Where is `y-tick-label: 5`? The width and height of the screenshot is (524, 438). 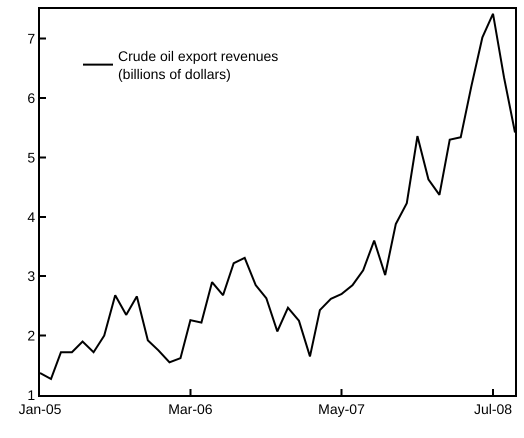 y-tick-label: 5 is located at coordinates (31, 157).